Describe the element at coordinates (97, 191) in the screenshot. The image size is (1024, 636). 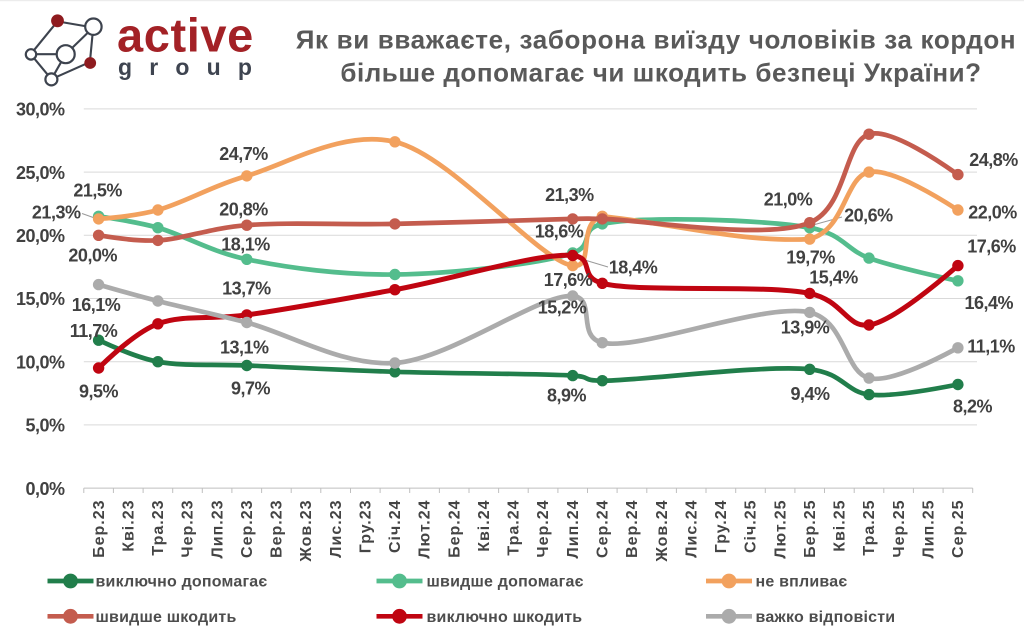
I see `svg-text: 21,5%` at that location.